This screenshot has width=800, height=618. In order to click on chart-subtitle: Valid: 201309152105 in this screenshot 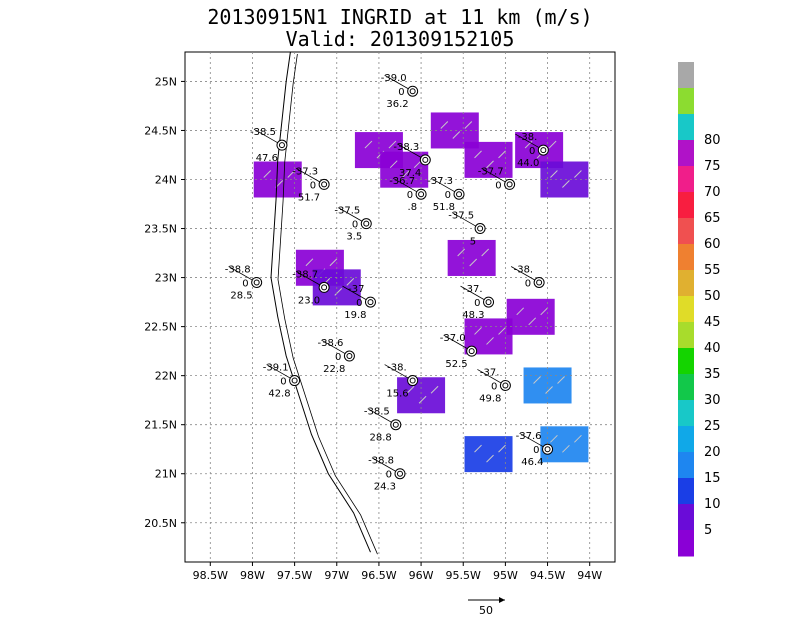, I will do `click(400, 39)`.